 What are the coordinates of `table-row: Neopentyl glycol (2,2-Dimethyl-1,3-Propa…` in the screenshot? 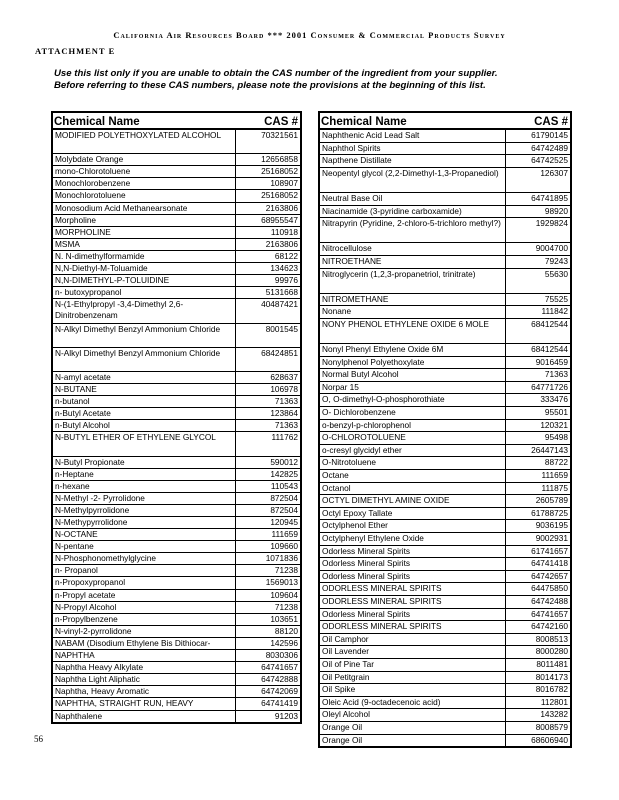 It's located at (445, 180).